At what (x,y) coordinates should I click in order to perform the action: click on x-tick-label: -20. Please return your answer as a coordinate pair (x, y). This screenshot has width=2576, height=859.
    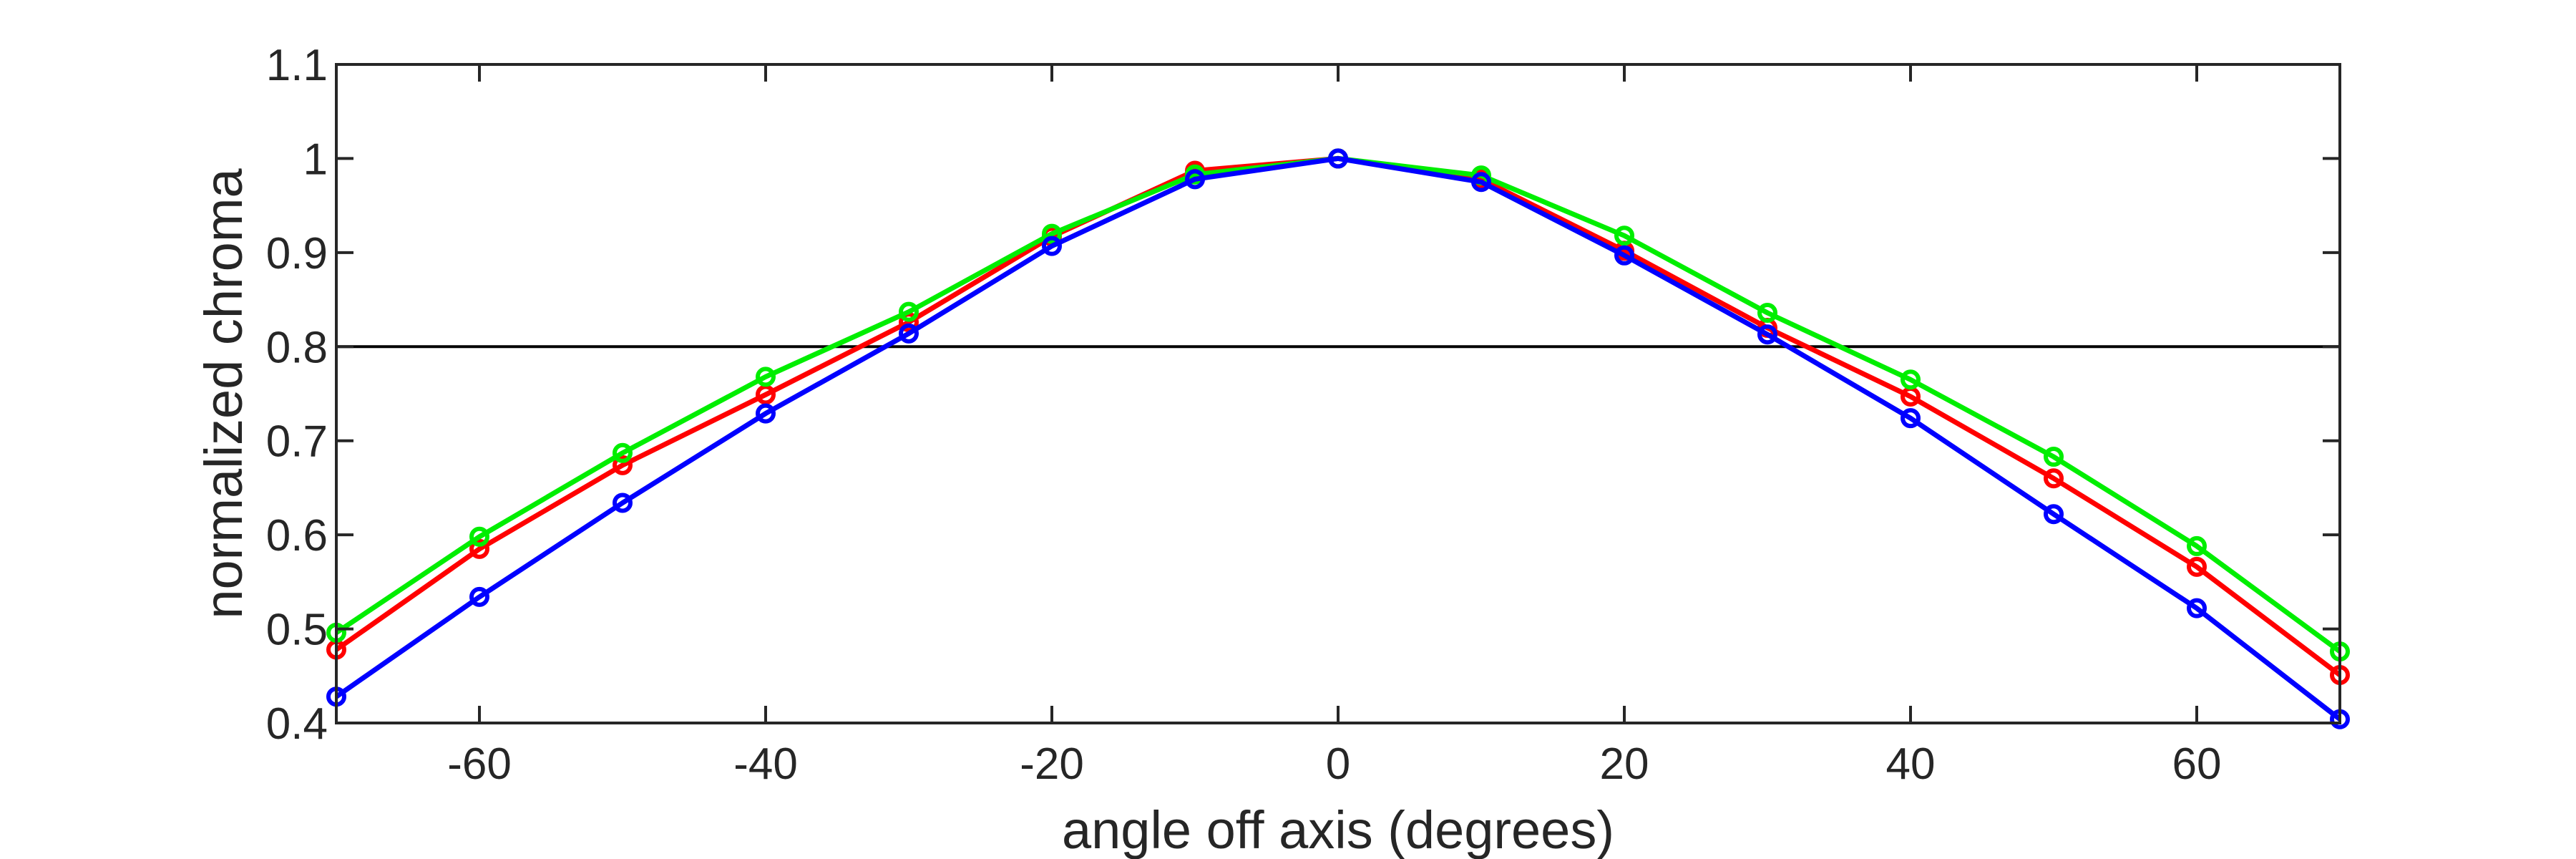
    Looking at the image, I should click on (1052, 764).